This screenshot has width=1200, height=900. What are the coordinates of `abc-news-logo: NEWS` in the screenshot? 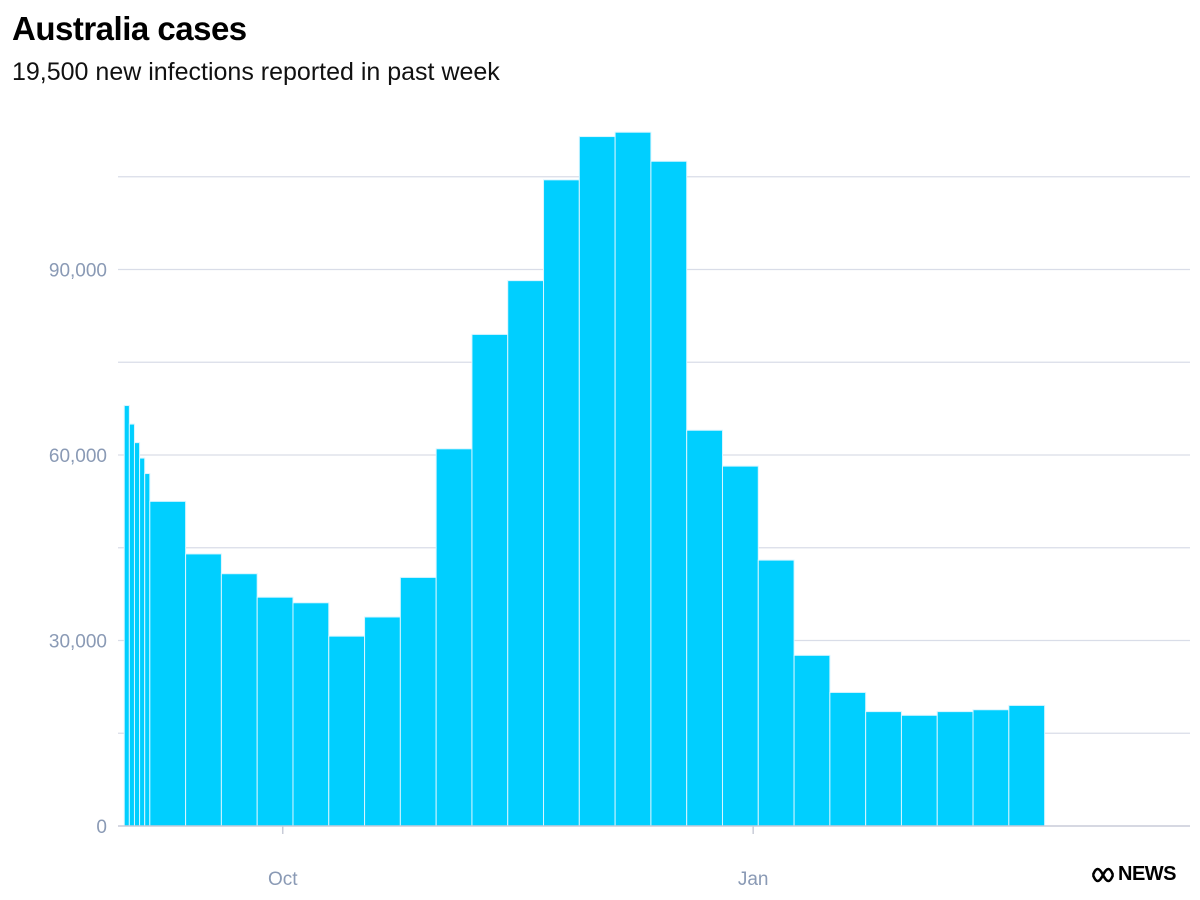 It's located at (1134, 874).